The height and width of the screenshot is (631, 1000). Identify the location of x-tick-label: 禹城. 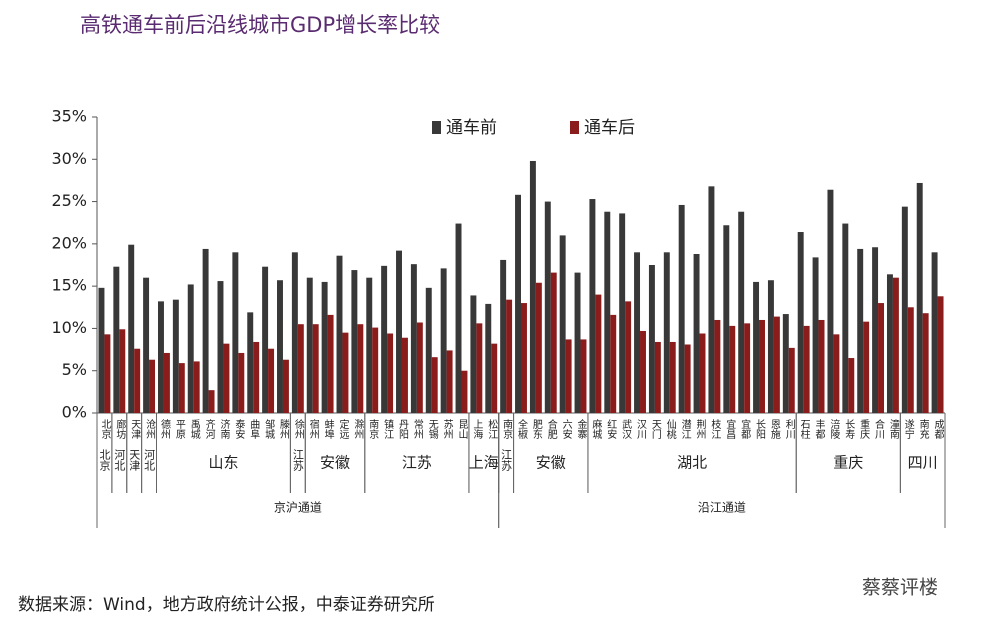
(194, 429).